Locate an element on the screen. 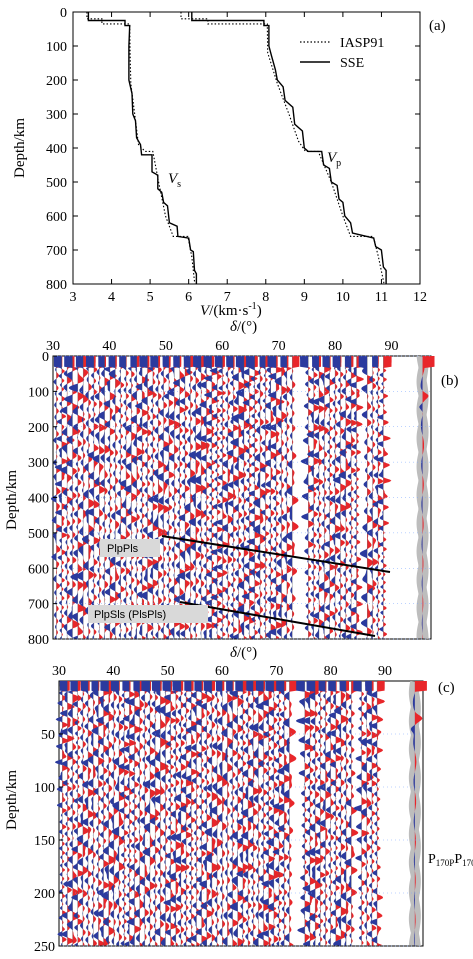  x-tick-label: 60 is located at coordinates (222, 346).